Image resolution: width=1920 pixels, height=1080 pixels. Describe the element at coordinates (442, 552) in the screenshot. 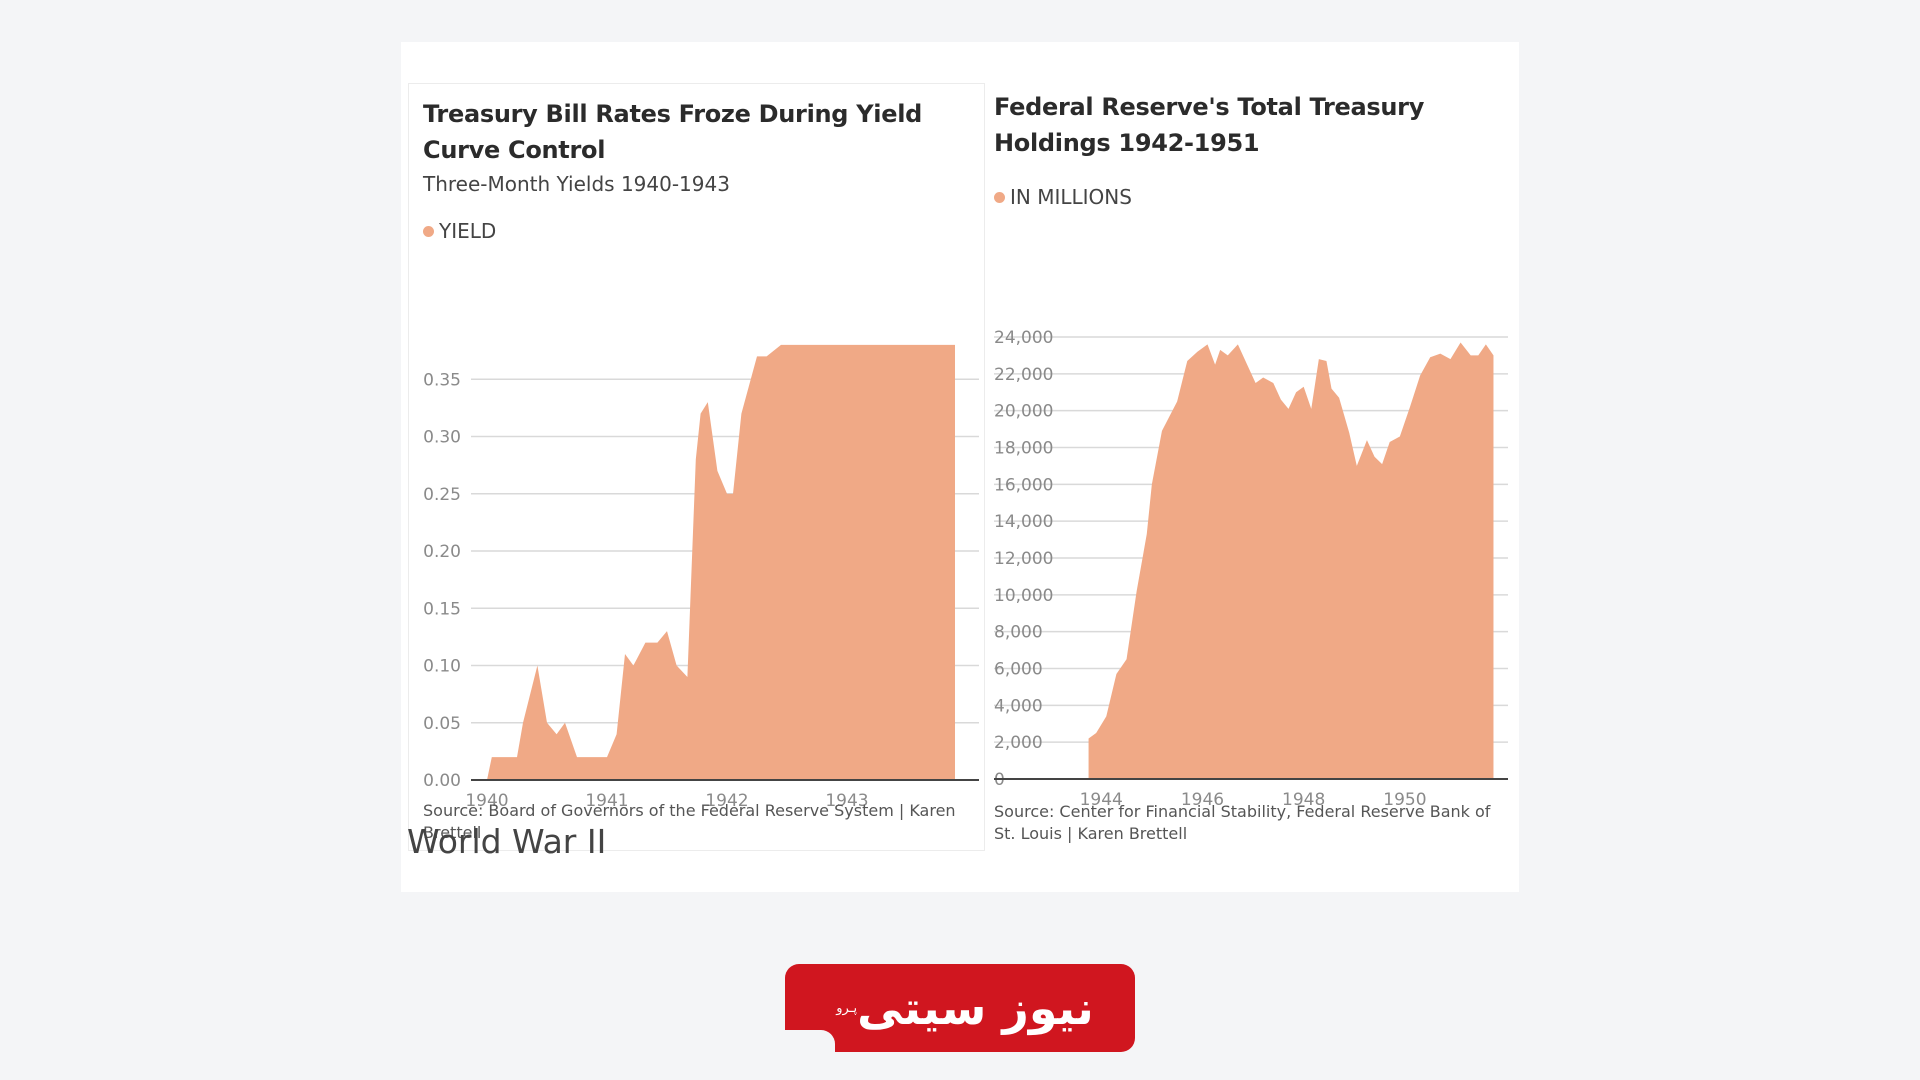

I see `y-tick-label: 0.20` at that location.